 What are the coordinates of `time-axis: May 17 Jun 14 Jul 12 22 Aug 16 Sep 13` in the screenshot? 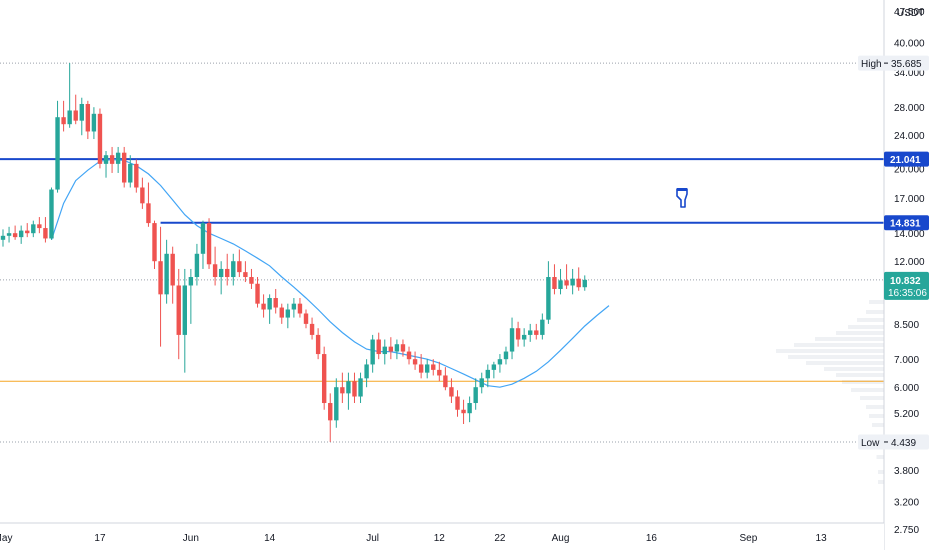 It's located at (442, 536).